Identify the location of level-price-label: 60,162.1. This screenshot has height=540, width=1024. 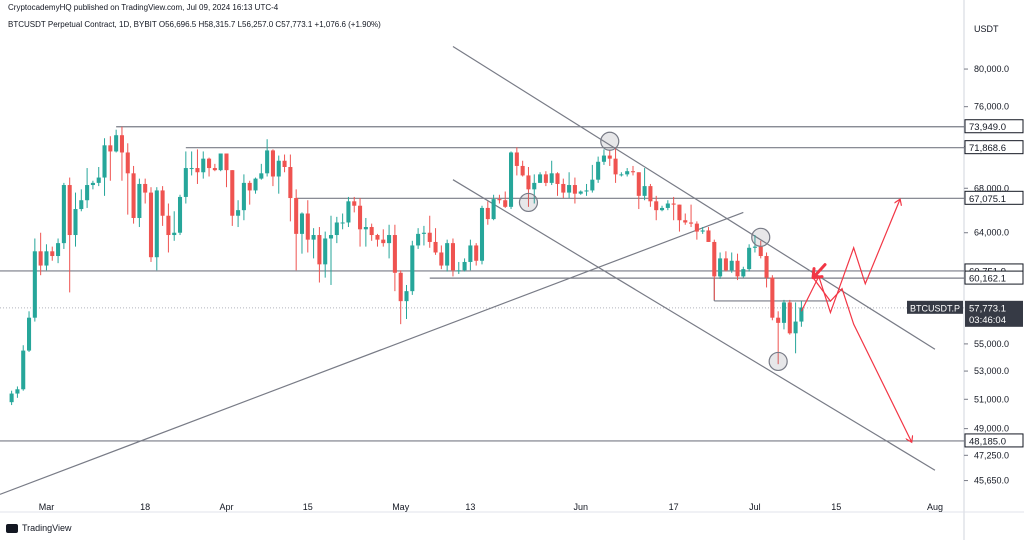
(987, 279).